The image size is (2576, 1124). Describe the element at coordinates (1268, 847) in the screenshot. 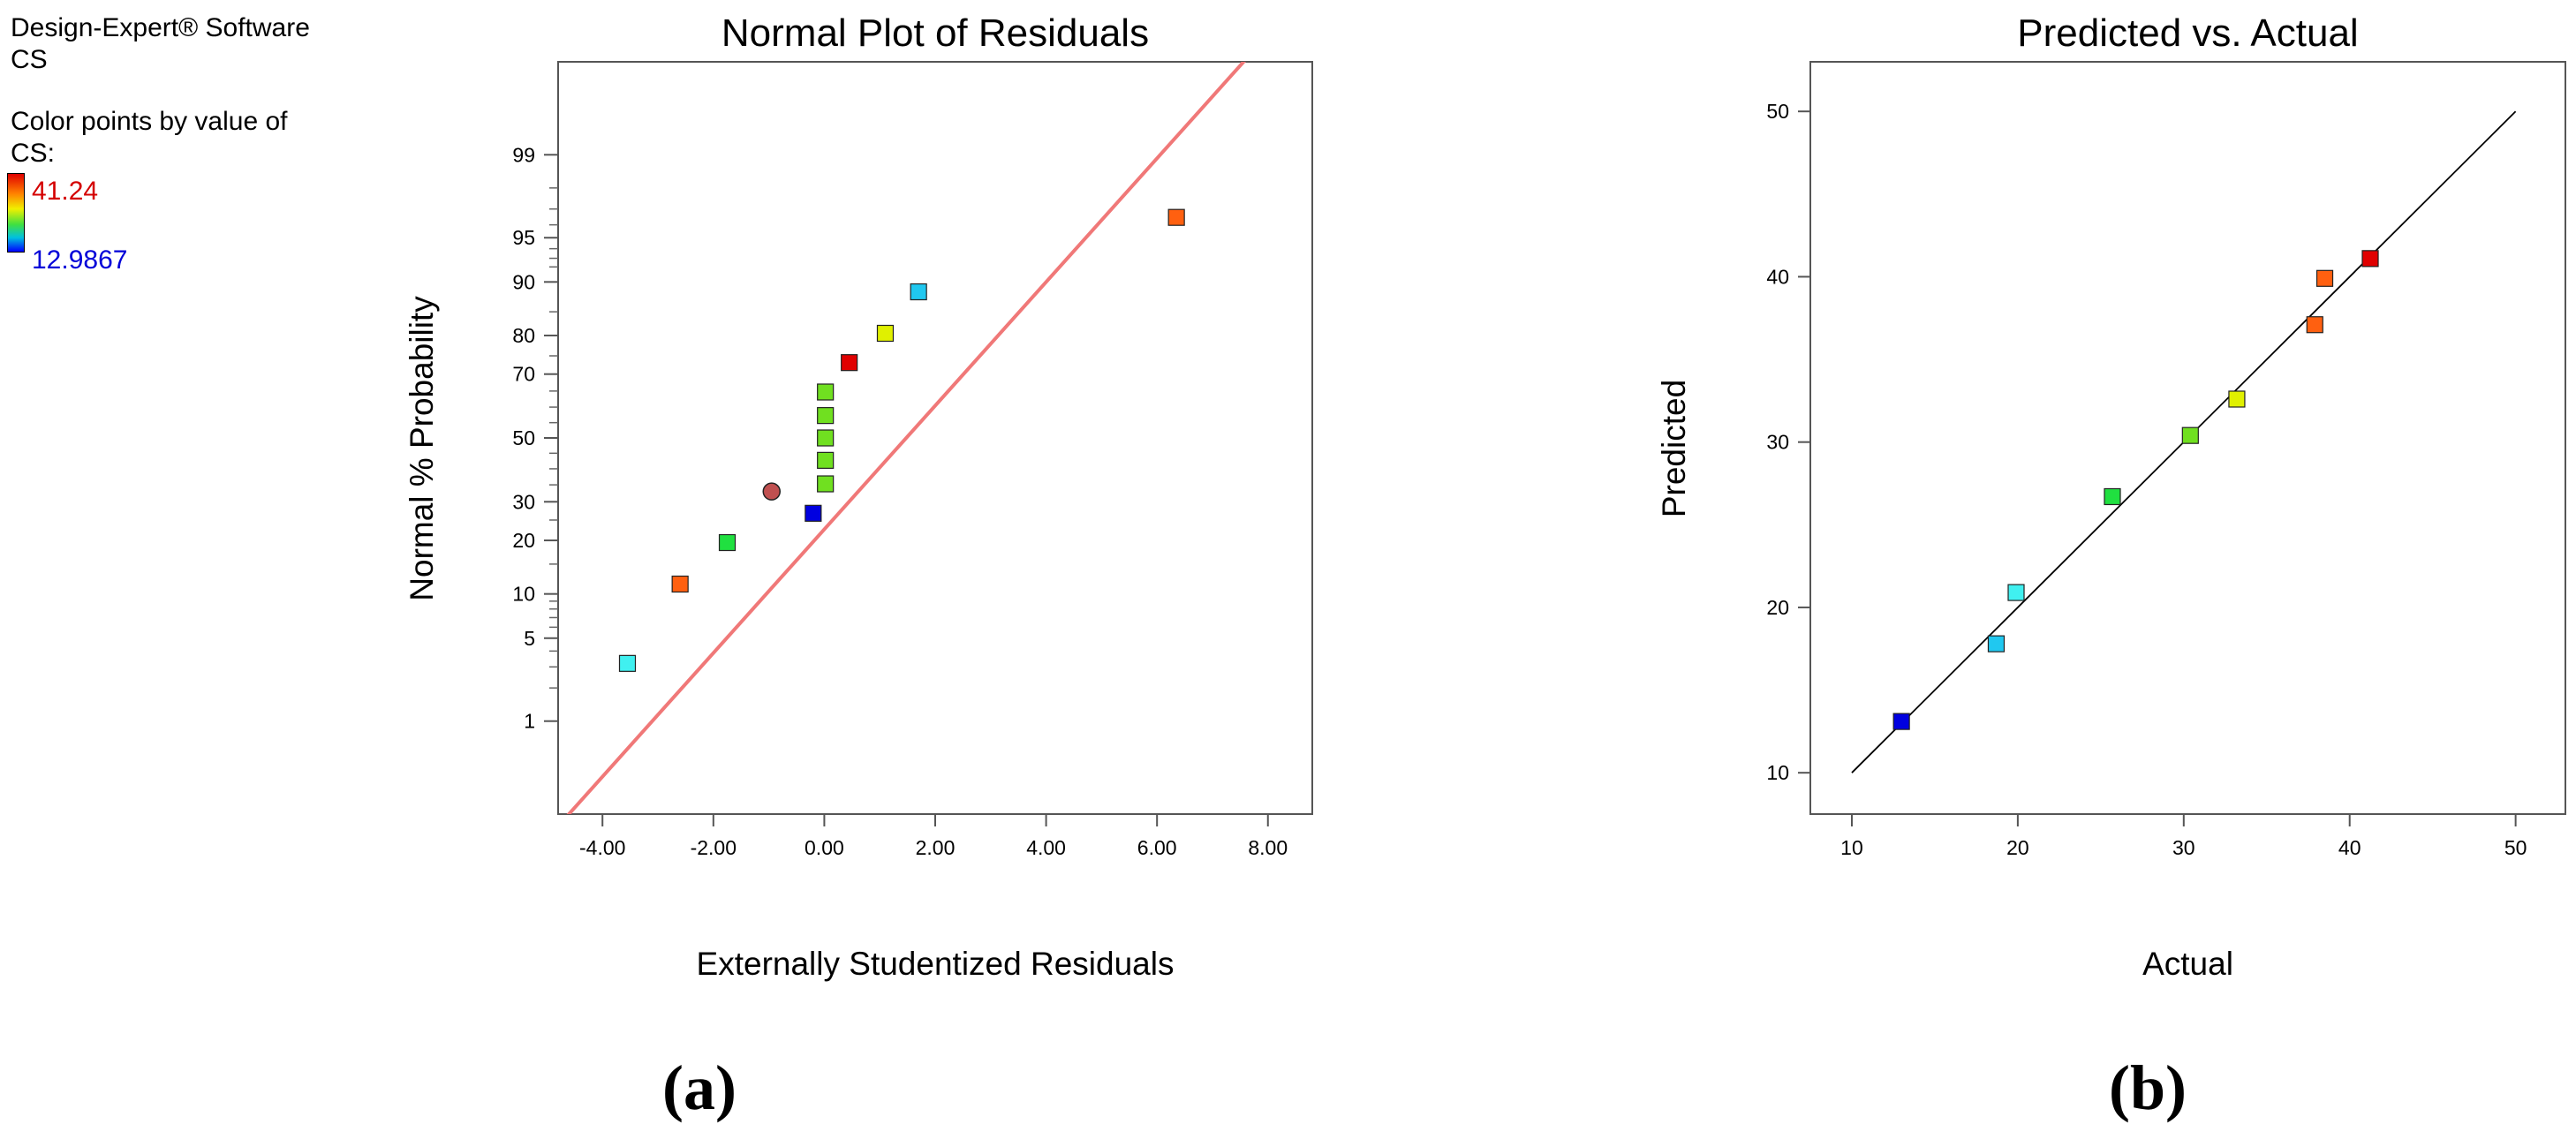

I see `plot-a-x-tick-label: 8.00` at that location.